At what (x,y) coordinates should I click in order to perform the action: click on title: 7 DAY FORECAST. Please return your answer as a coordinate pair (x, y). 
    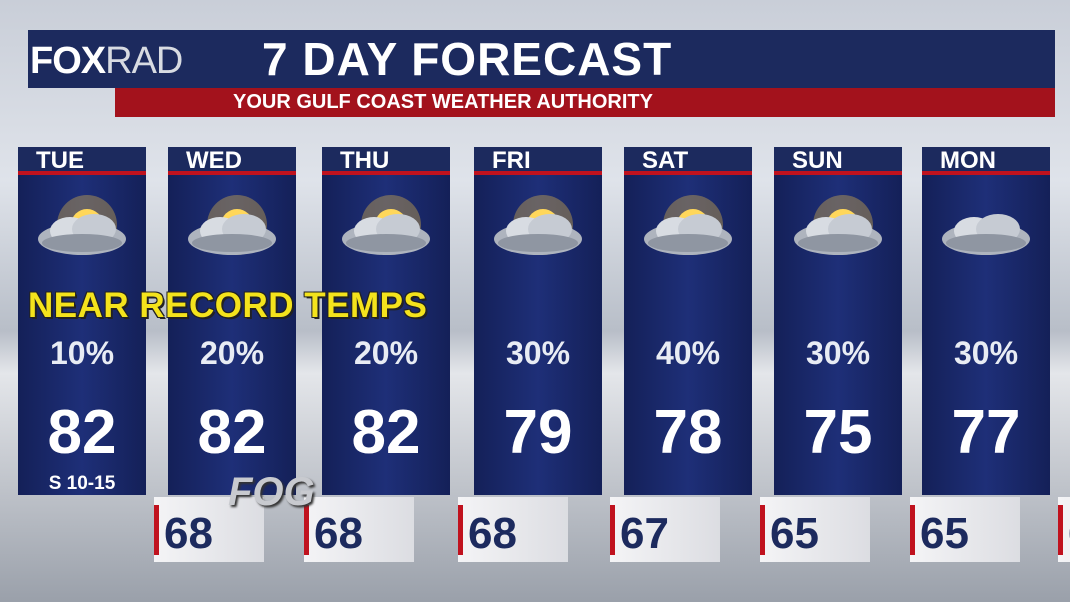
    Looking at the image, I should click on (467, 59).